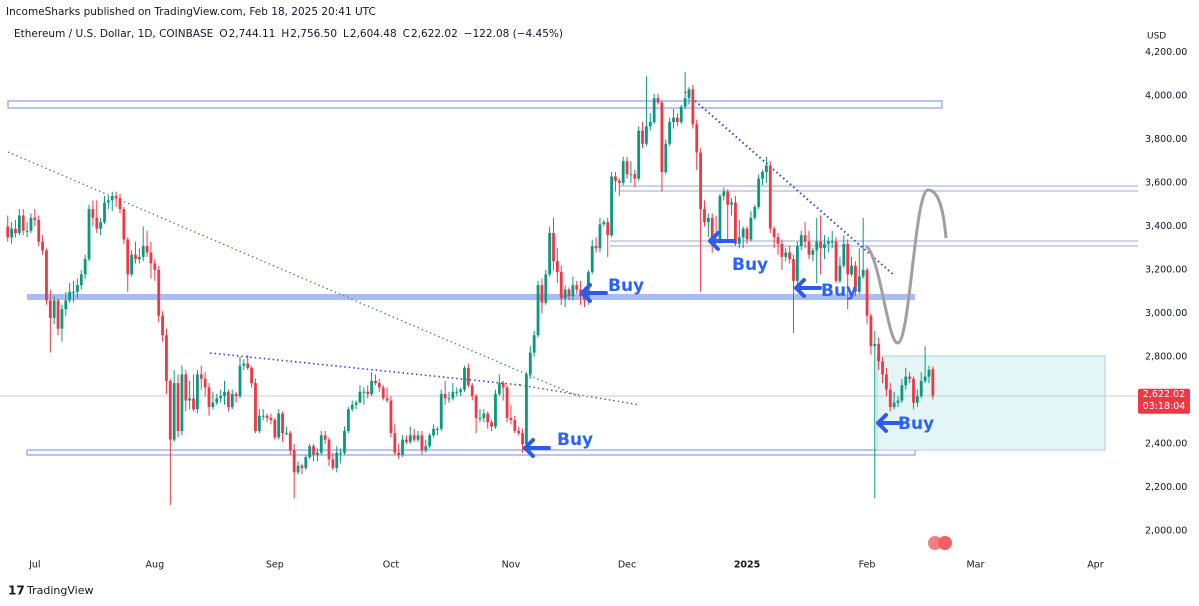 The image size is (1199, 606). I want to click on buy-label: Buy, so click(750, 265).